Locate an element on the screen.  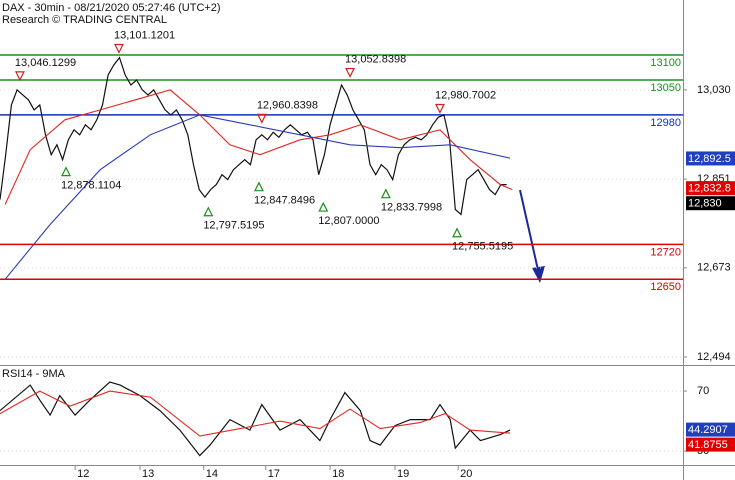
y-tick-label: 13,030 is located at coordinates (714, 90).